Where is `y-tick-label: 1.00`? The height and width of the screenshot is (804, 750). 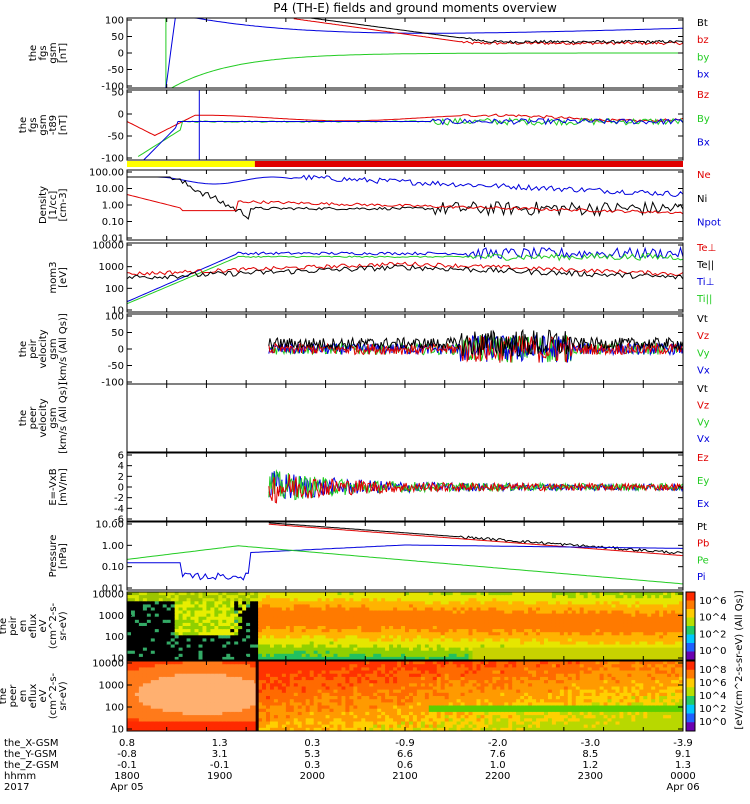
y-tick-label: 1.00 is located at coordinates (113, 206).